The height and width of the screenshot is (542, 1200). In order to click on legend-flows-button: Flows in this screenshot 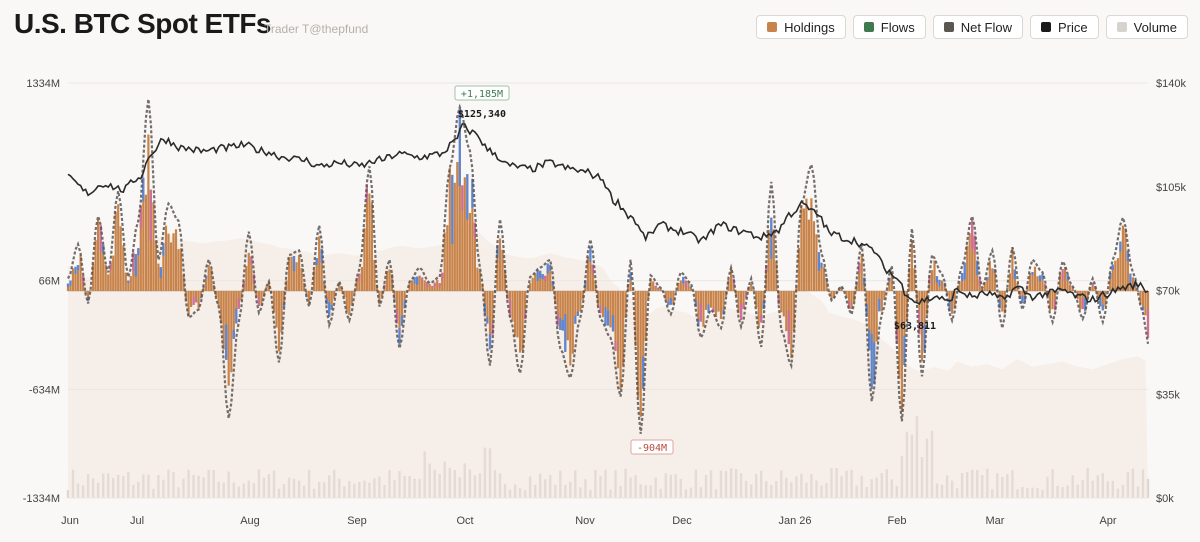, I will do `click(889, 27)`.